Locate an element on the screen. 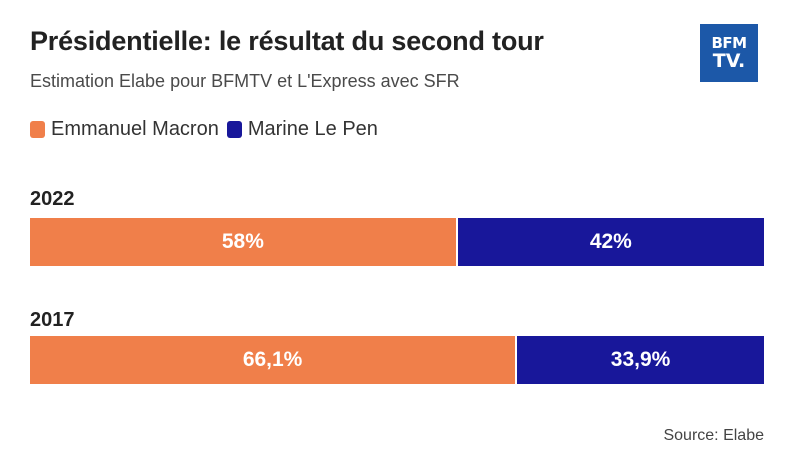 Image resolution: width=800 pixels, height=465 pixels. legend-label-macron: Emmanuel Macron is located at coordinates (135, 129).